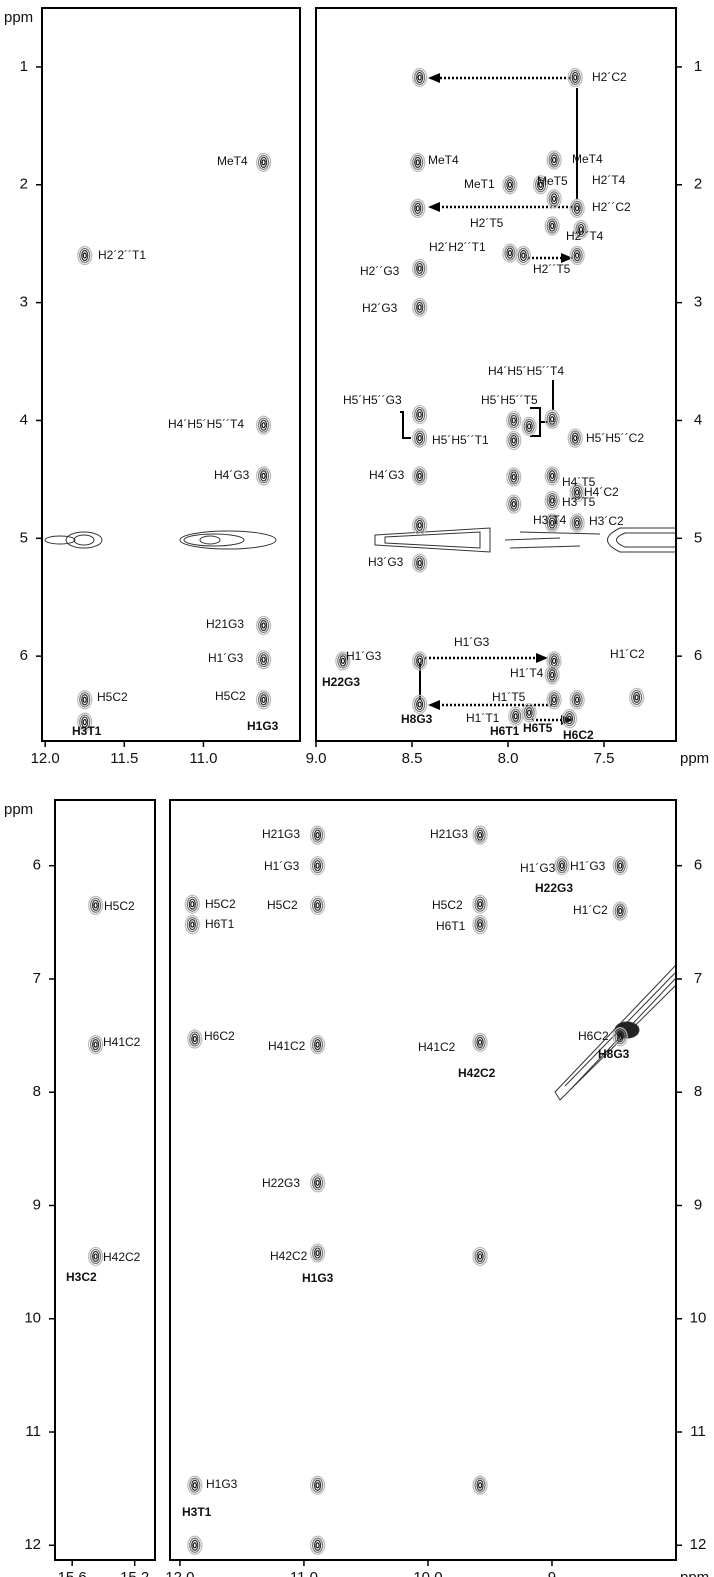  Describe the element at coordinates (417, 719) in the screenshot. I see `peak-label: H8G3` at that location.